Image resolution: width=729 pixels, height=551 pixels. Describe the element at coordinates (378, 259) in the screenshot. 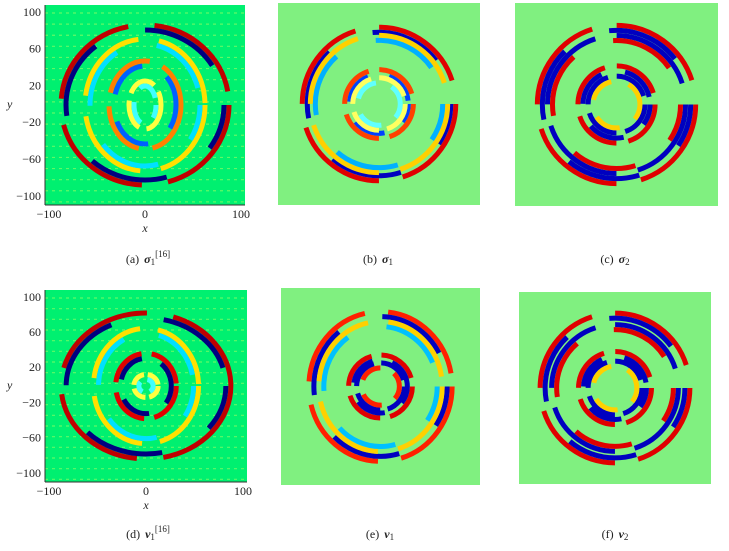

I see `caption: (b) σ1` at that location.